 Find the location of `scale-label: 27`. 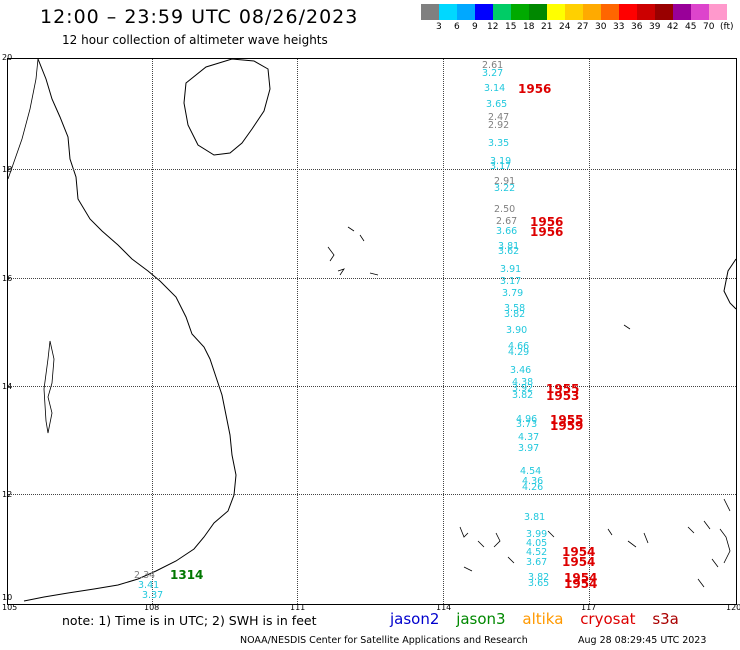

scale-label: 27 is located at coordinates (583, 27).